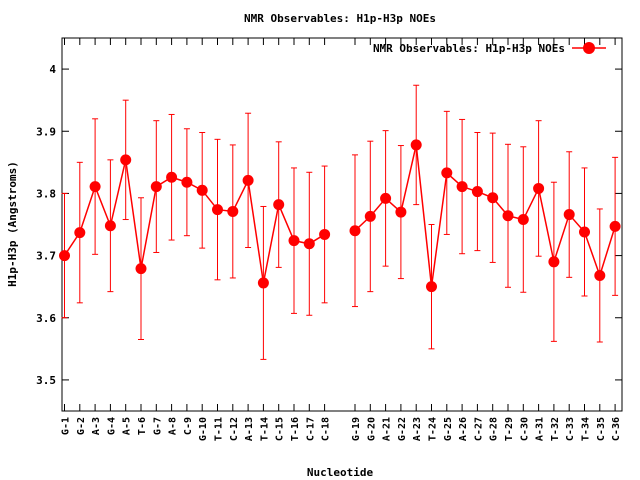  Describe the element at coordinates (340, 472) in the screenshot. I see `x-axis-label: Nucleotide` at that location.